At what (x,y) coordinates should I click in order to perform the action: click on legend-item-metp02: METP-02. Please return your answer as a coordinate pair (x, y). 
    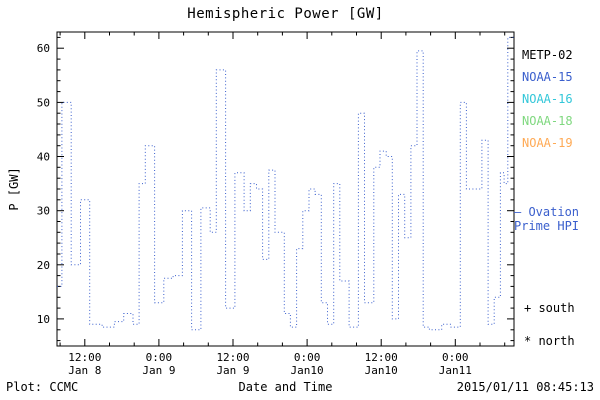
    Looking at the image, I should click on (547, 55).